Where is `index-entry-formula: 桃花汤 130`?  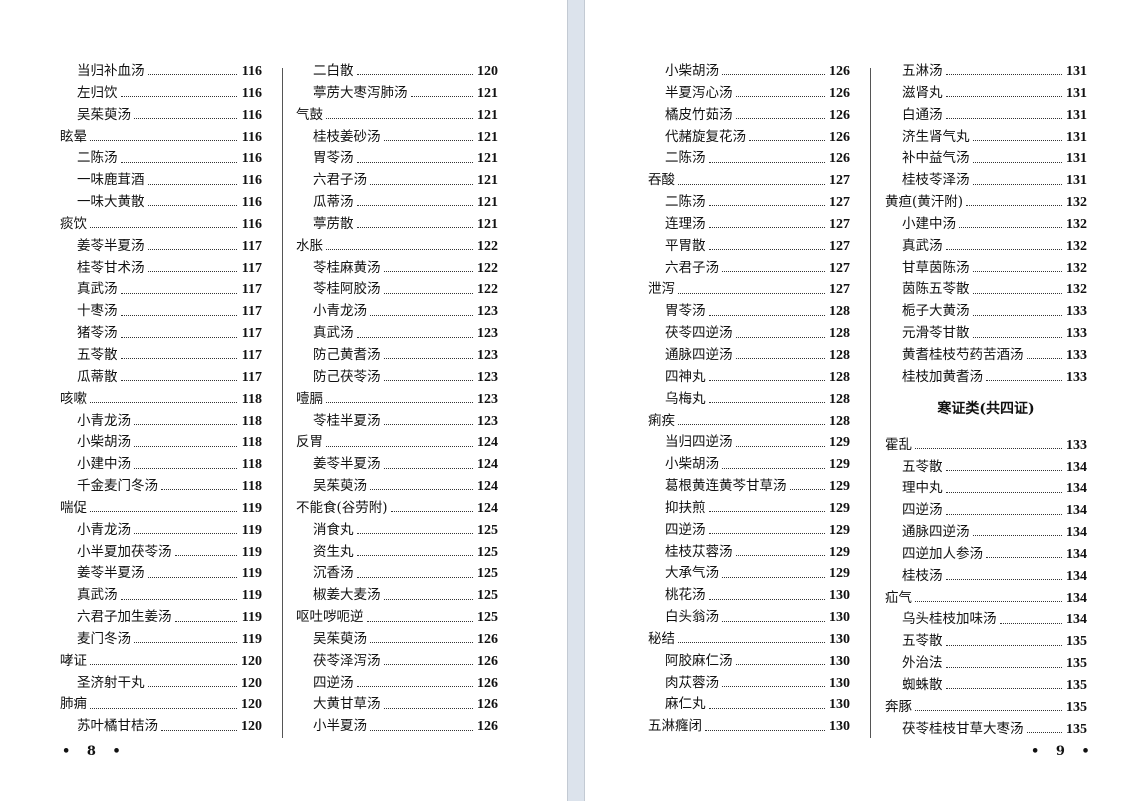
index-entry-formula: 桃花汤 130 is located at coordinates (749, 596).